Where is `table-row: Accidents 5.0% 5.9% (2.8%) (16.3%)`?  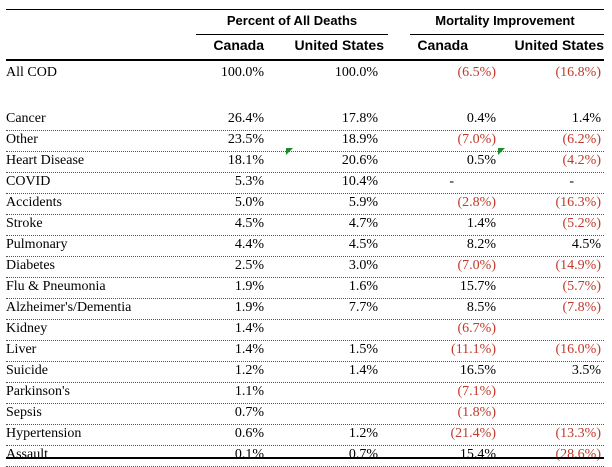
table-row: Accidents 5.0% 5.9% (2.8%) (16.3%) is located at coordinates (305, 204).